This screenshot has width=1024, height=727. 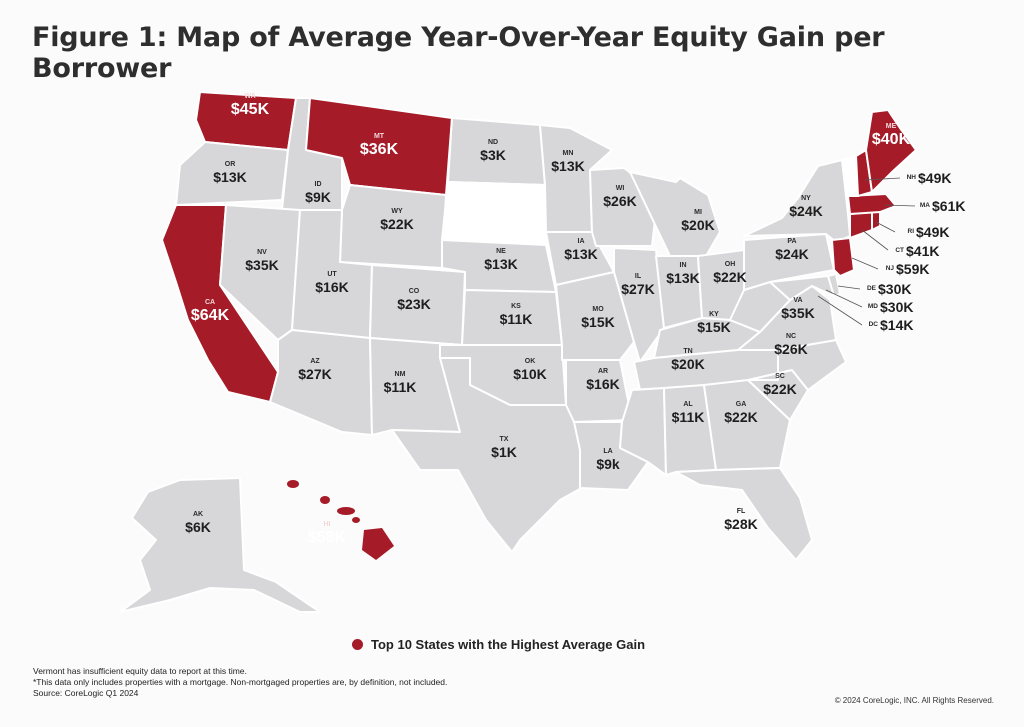 What do you see at coordinates (494, 213) in the screenshot?
I see `state-SD` at bounding box center [494, 213].